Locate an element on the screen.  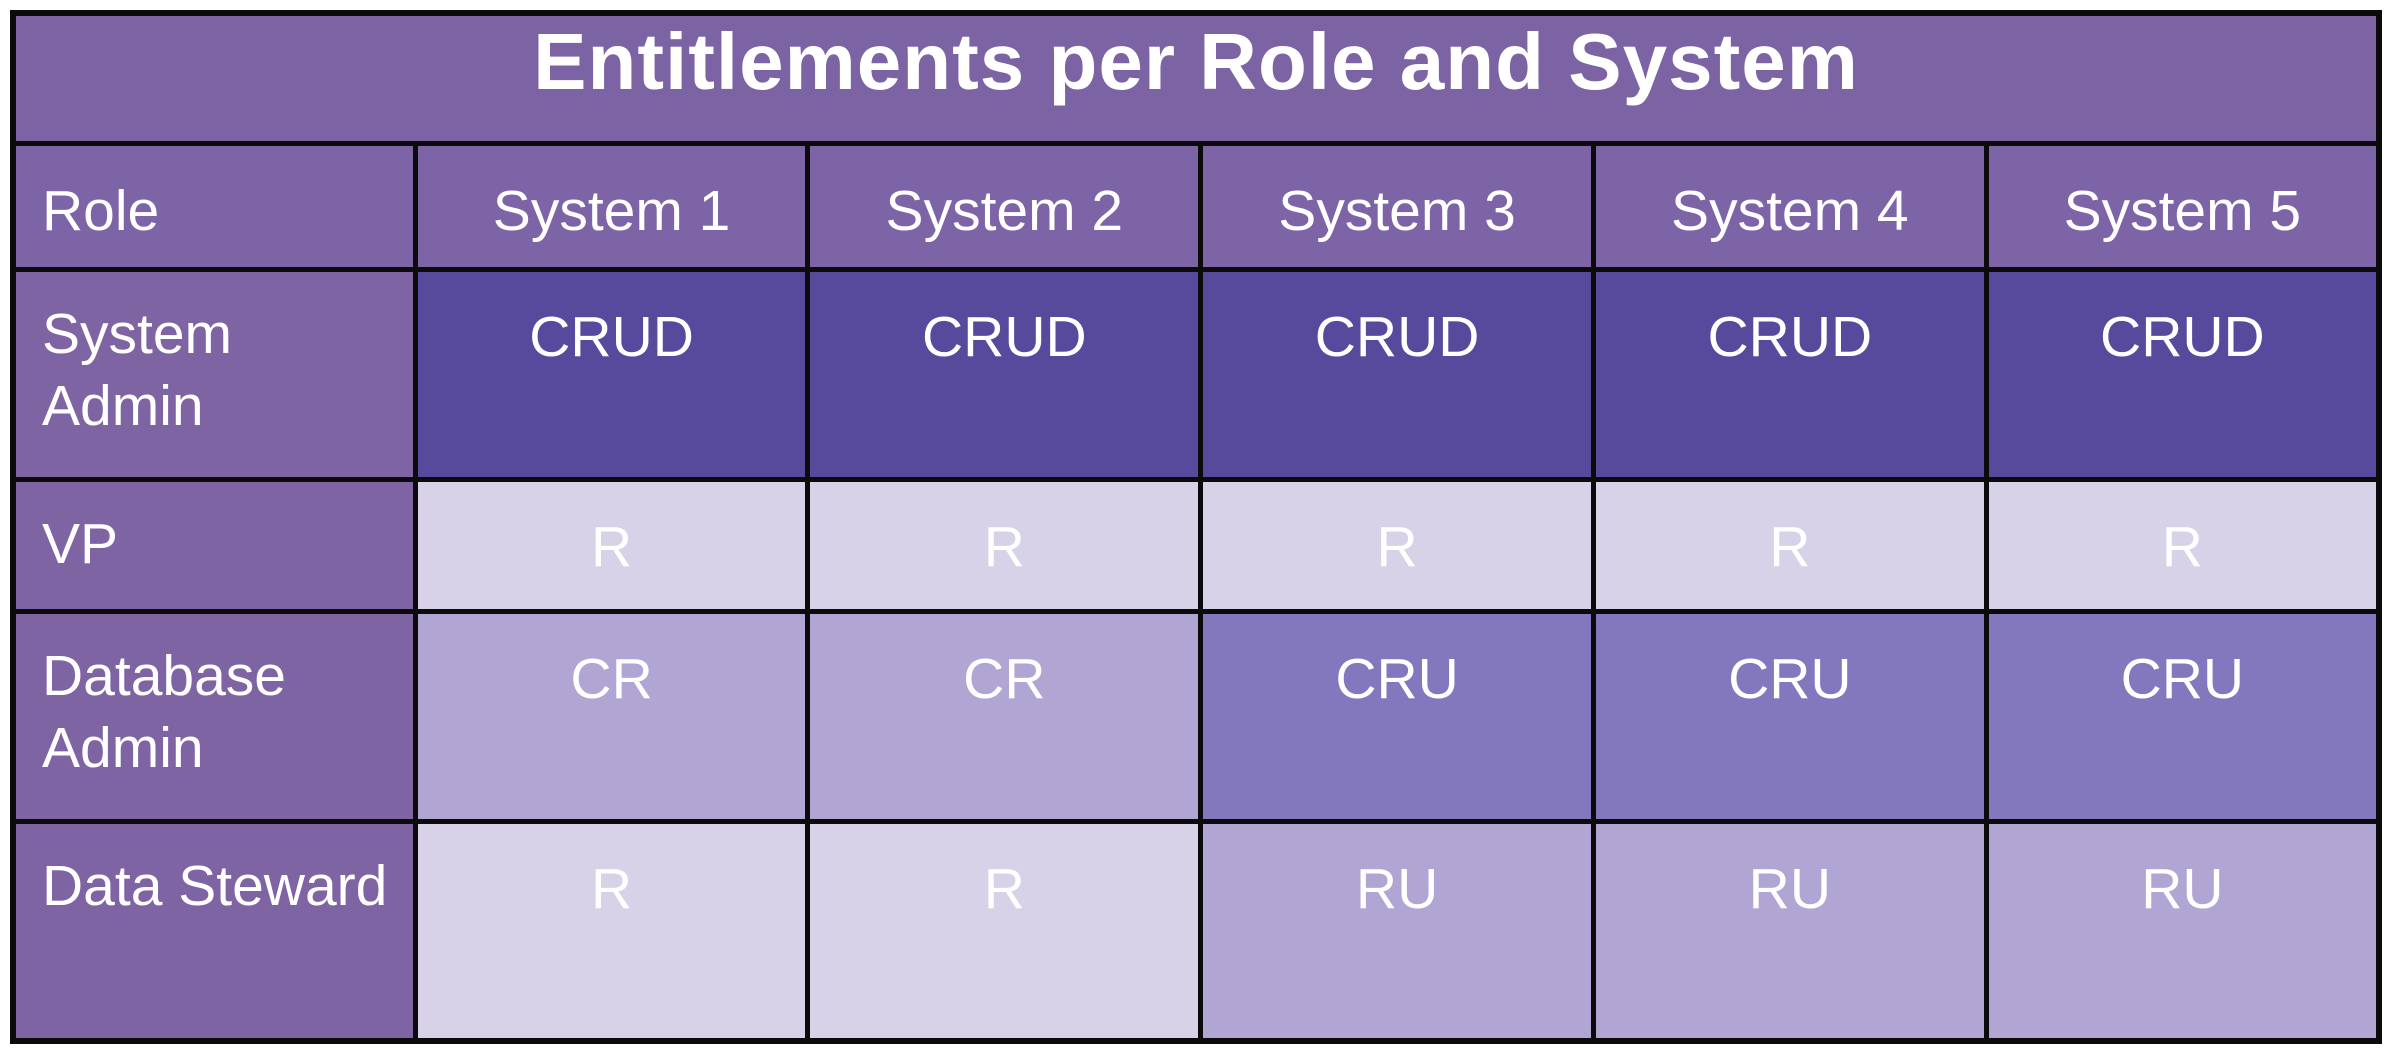
column-header-role: Role is located at coordinates (214, 206).